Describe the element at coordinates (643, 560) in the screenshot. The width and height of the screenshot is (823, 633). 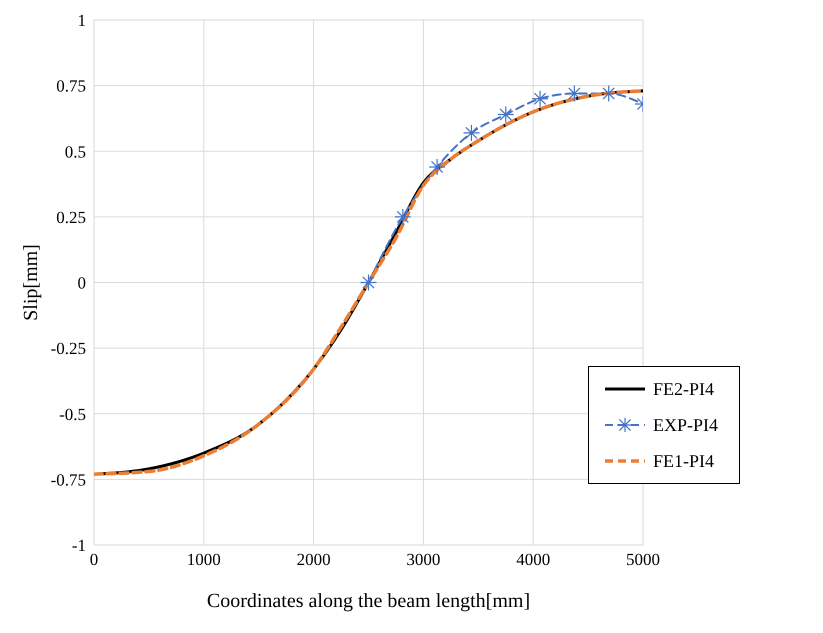
I see `x-tick-label: 5000` at that location.